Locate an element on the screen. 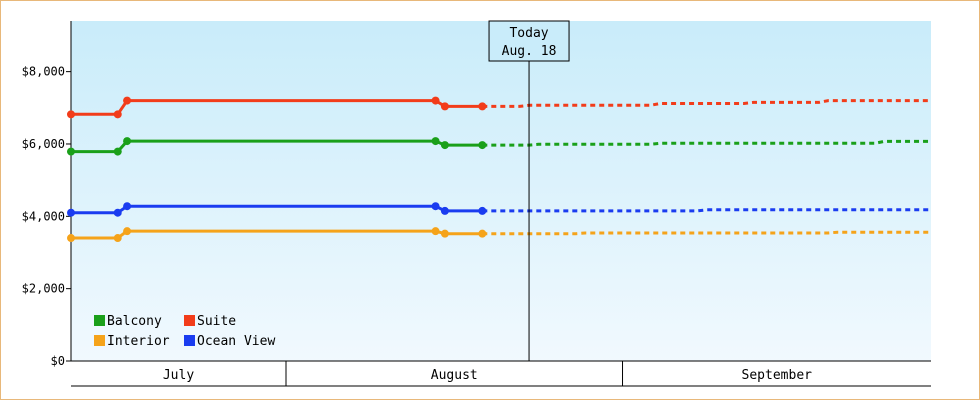 The height and width of the screenshot is (400, 980). series-balcony is located at coordinates (499, 146).